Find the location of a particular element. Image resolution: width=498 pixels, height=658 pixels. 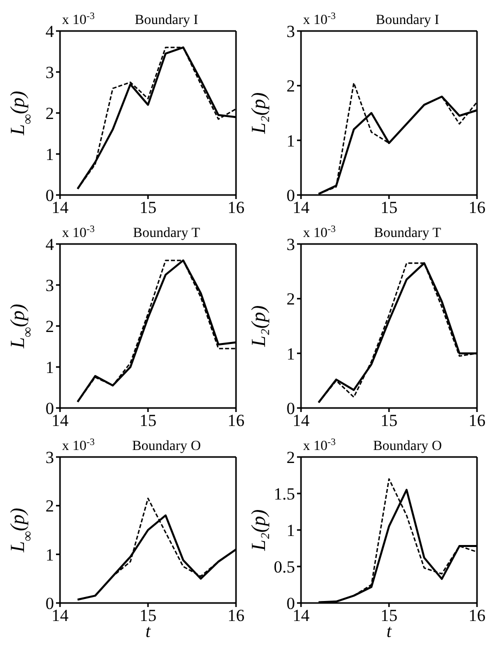

y-tick-label: 1.5 is located at coordinates (284, 494).